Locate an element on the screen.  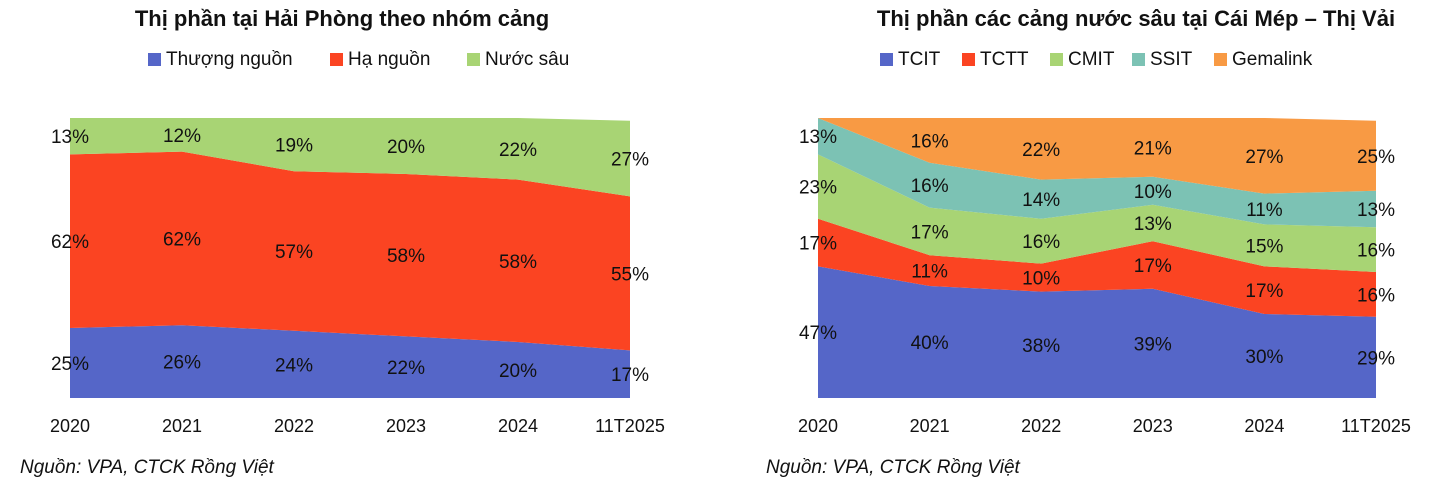
caimep-label-1-4: 17% is located at coordinates (1264, 291).